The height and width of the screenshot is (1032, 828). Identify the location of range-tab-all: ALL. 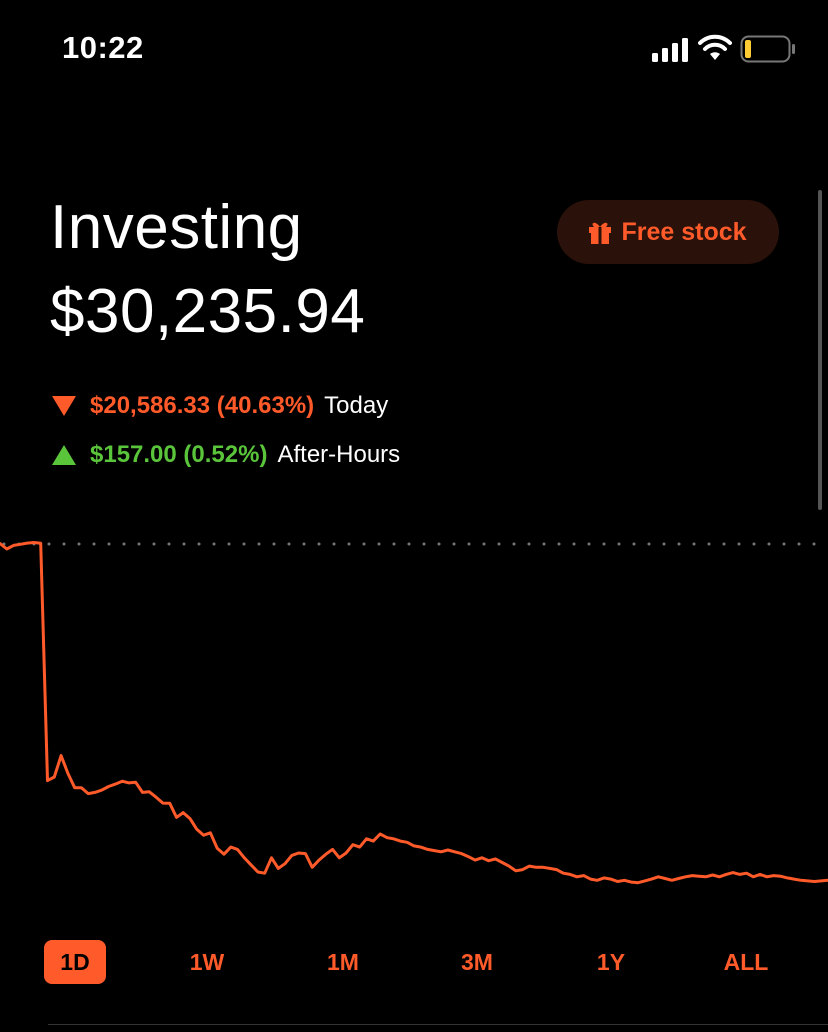
(746, 962).